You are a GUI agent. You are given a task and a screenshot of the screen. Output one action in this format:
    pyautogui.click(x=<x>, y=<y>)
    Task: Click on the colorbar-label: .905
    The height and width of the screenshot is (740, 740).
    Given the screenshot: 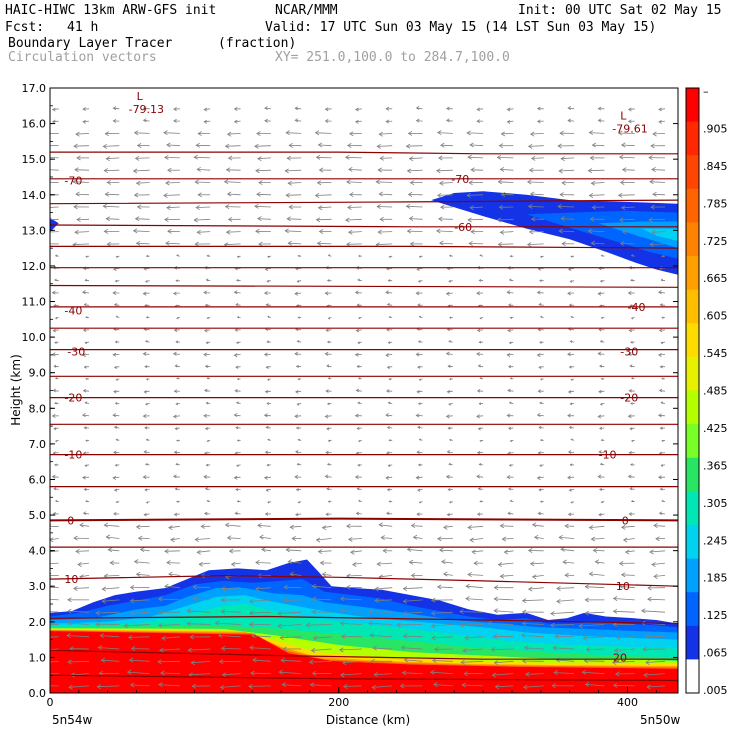 What is the action you would take?
    pyautogui.click(x=715, y=128)
    